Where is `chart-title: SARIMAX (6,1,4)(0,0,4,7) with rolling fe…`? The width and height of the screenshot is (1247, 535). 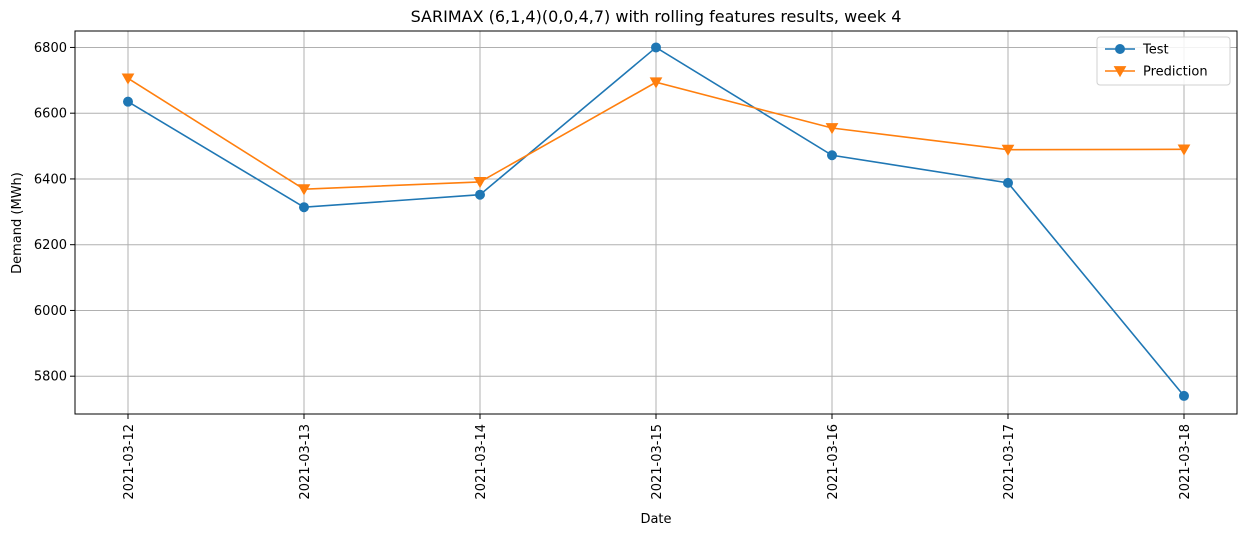
chart-title: SARIMAX (6,1,4)(0,0,4,7) with rolling fe… is located at coordinates (656, 16).